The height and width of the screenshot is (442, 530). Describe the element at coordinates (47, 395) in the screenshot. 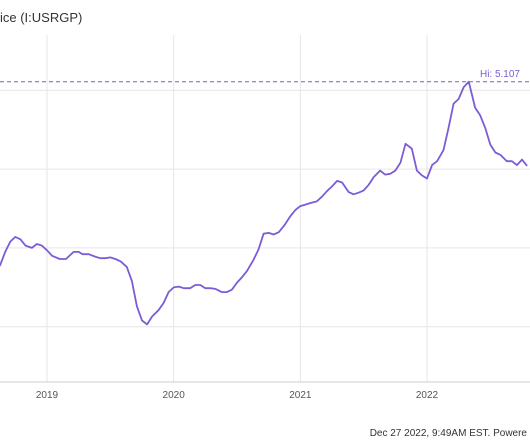

I see `x-tick-label: 2019` at that location.